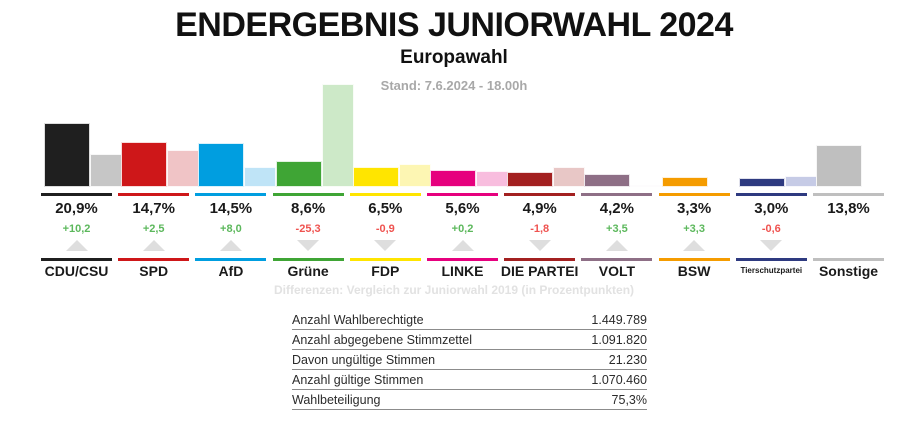 The height and width of the screenshot is (422, 908). Describe the element at coordinates (308, 271) in the screenshot. I see `party-name-label: Grüne` at that location.